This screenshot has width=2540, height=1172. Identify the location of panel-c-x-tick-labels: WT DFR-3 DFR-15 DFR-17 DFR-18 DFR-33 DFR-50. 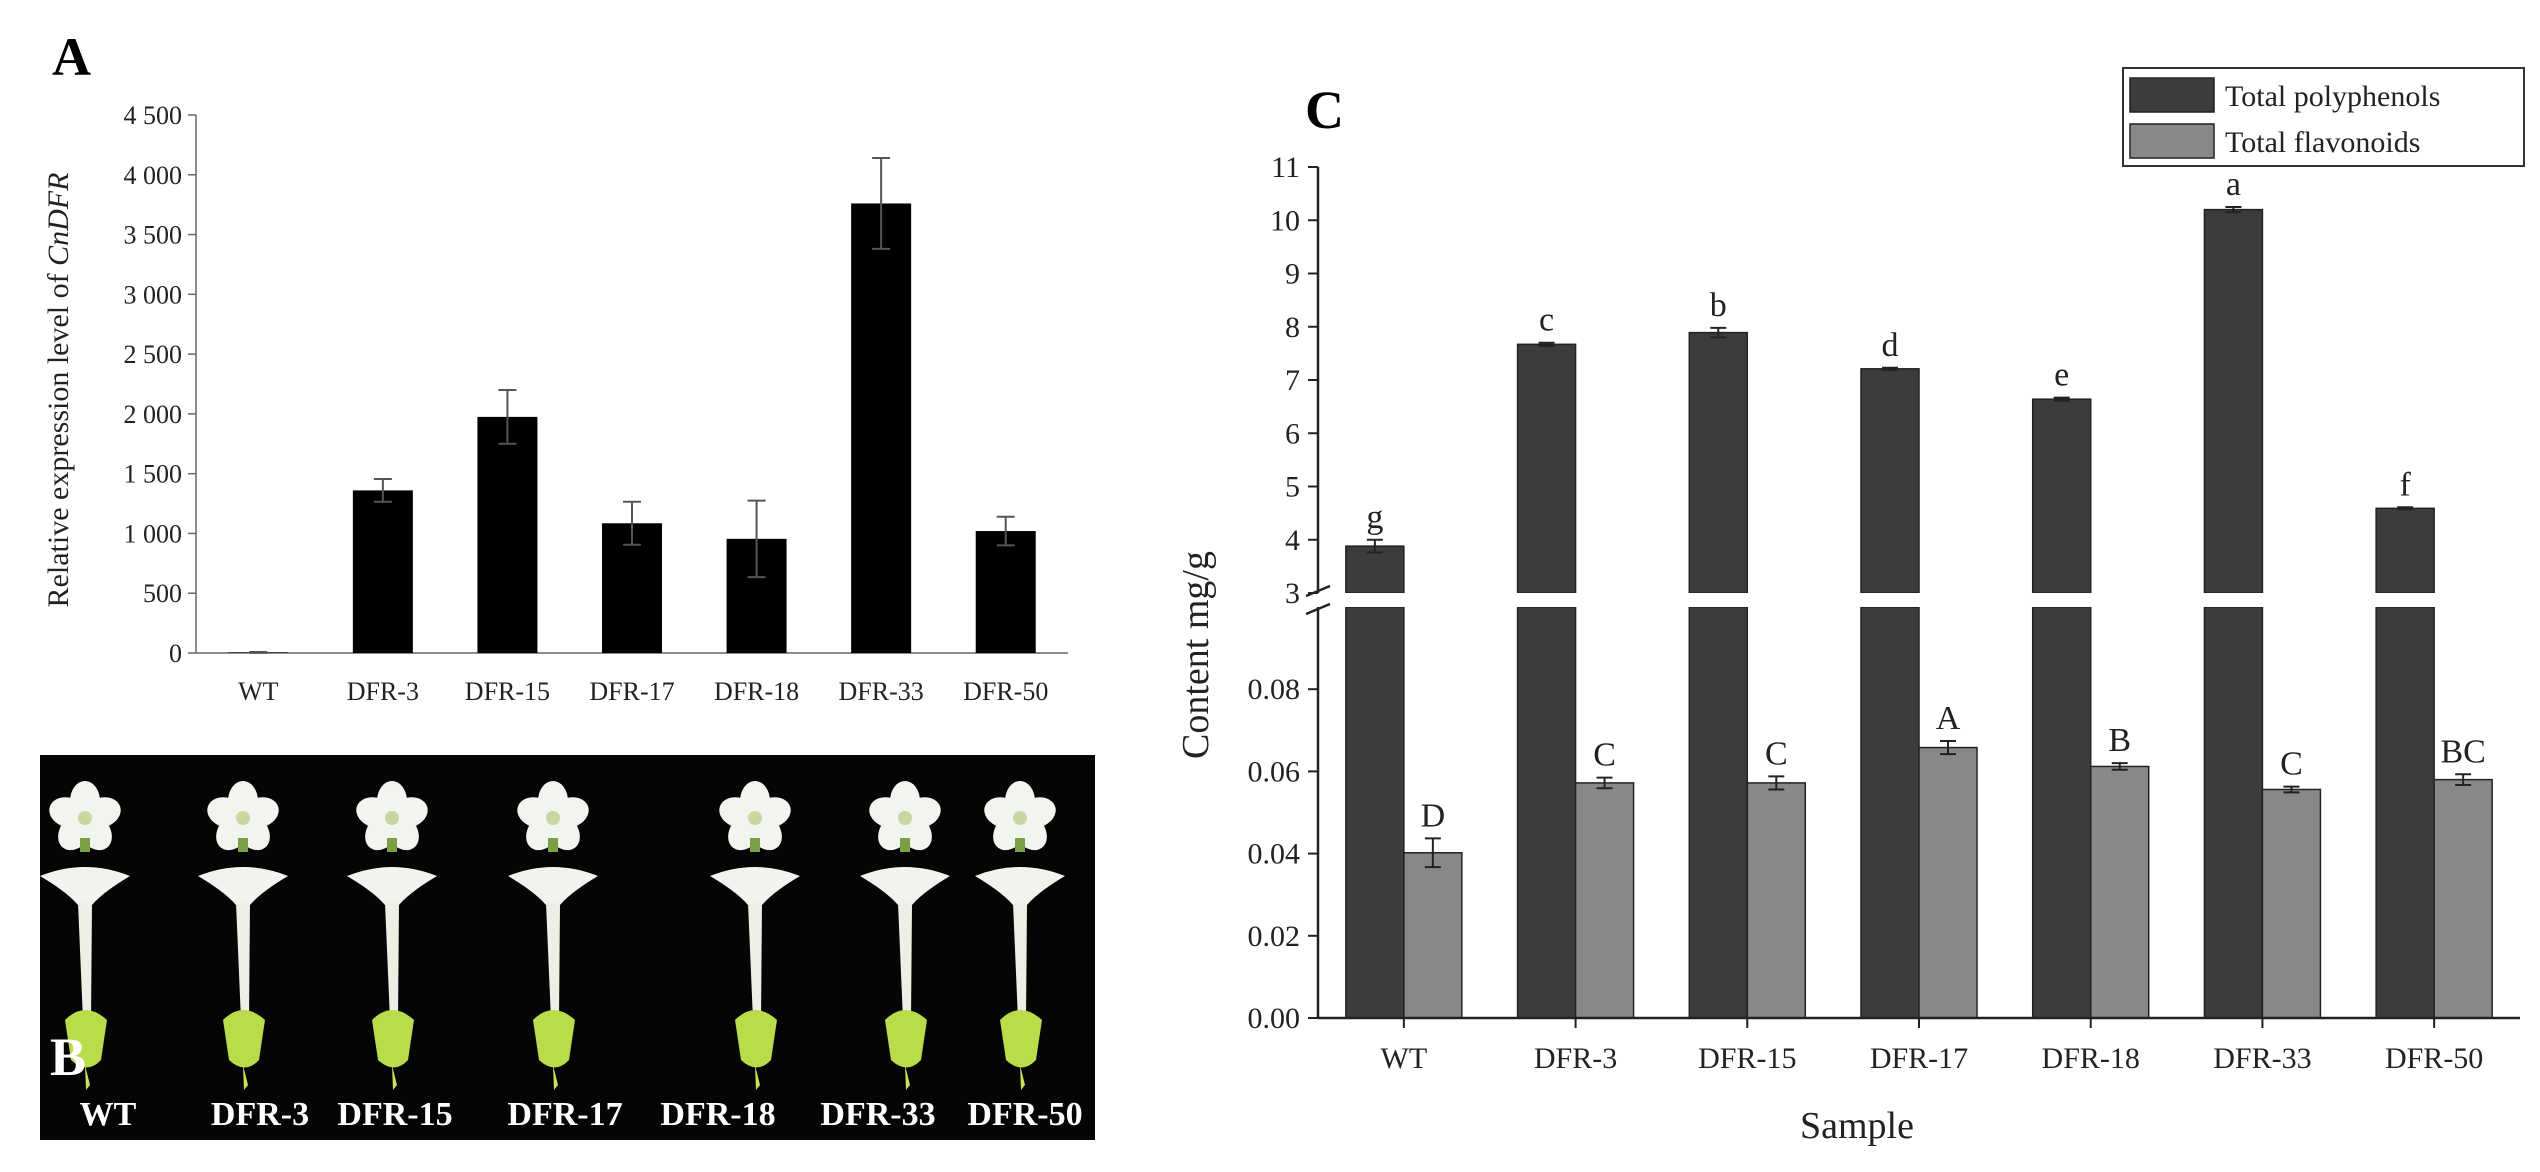
(1932, 1058).